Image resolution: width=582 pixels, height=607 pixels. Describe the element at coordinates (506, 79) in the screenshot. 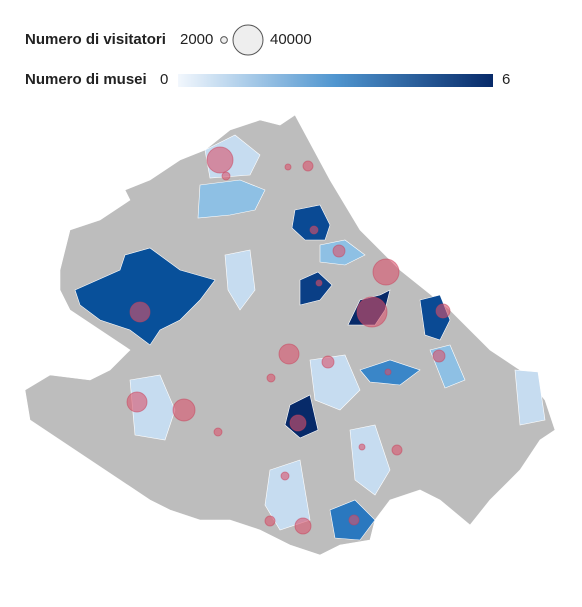

I see `color-legend-max-label: 6` at that location.